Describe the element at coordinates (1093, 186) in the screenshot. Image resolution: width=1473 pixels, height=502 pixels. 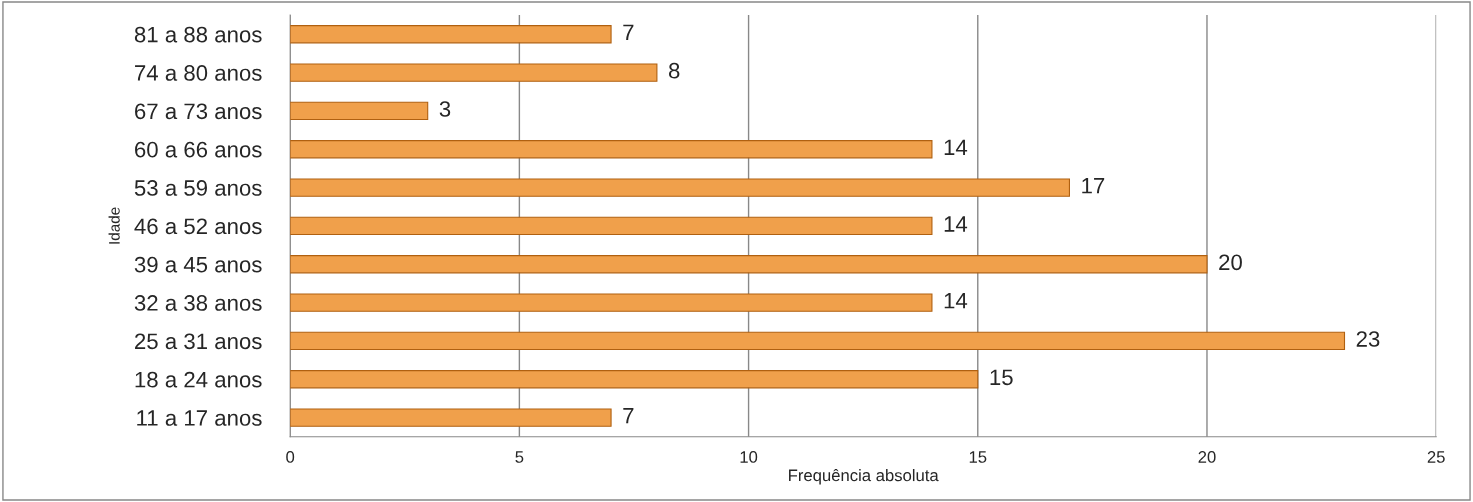
I see `data-label: 17` at that location.